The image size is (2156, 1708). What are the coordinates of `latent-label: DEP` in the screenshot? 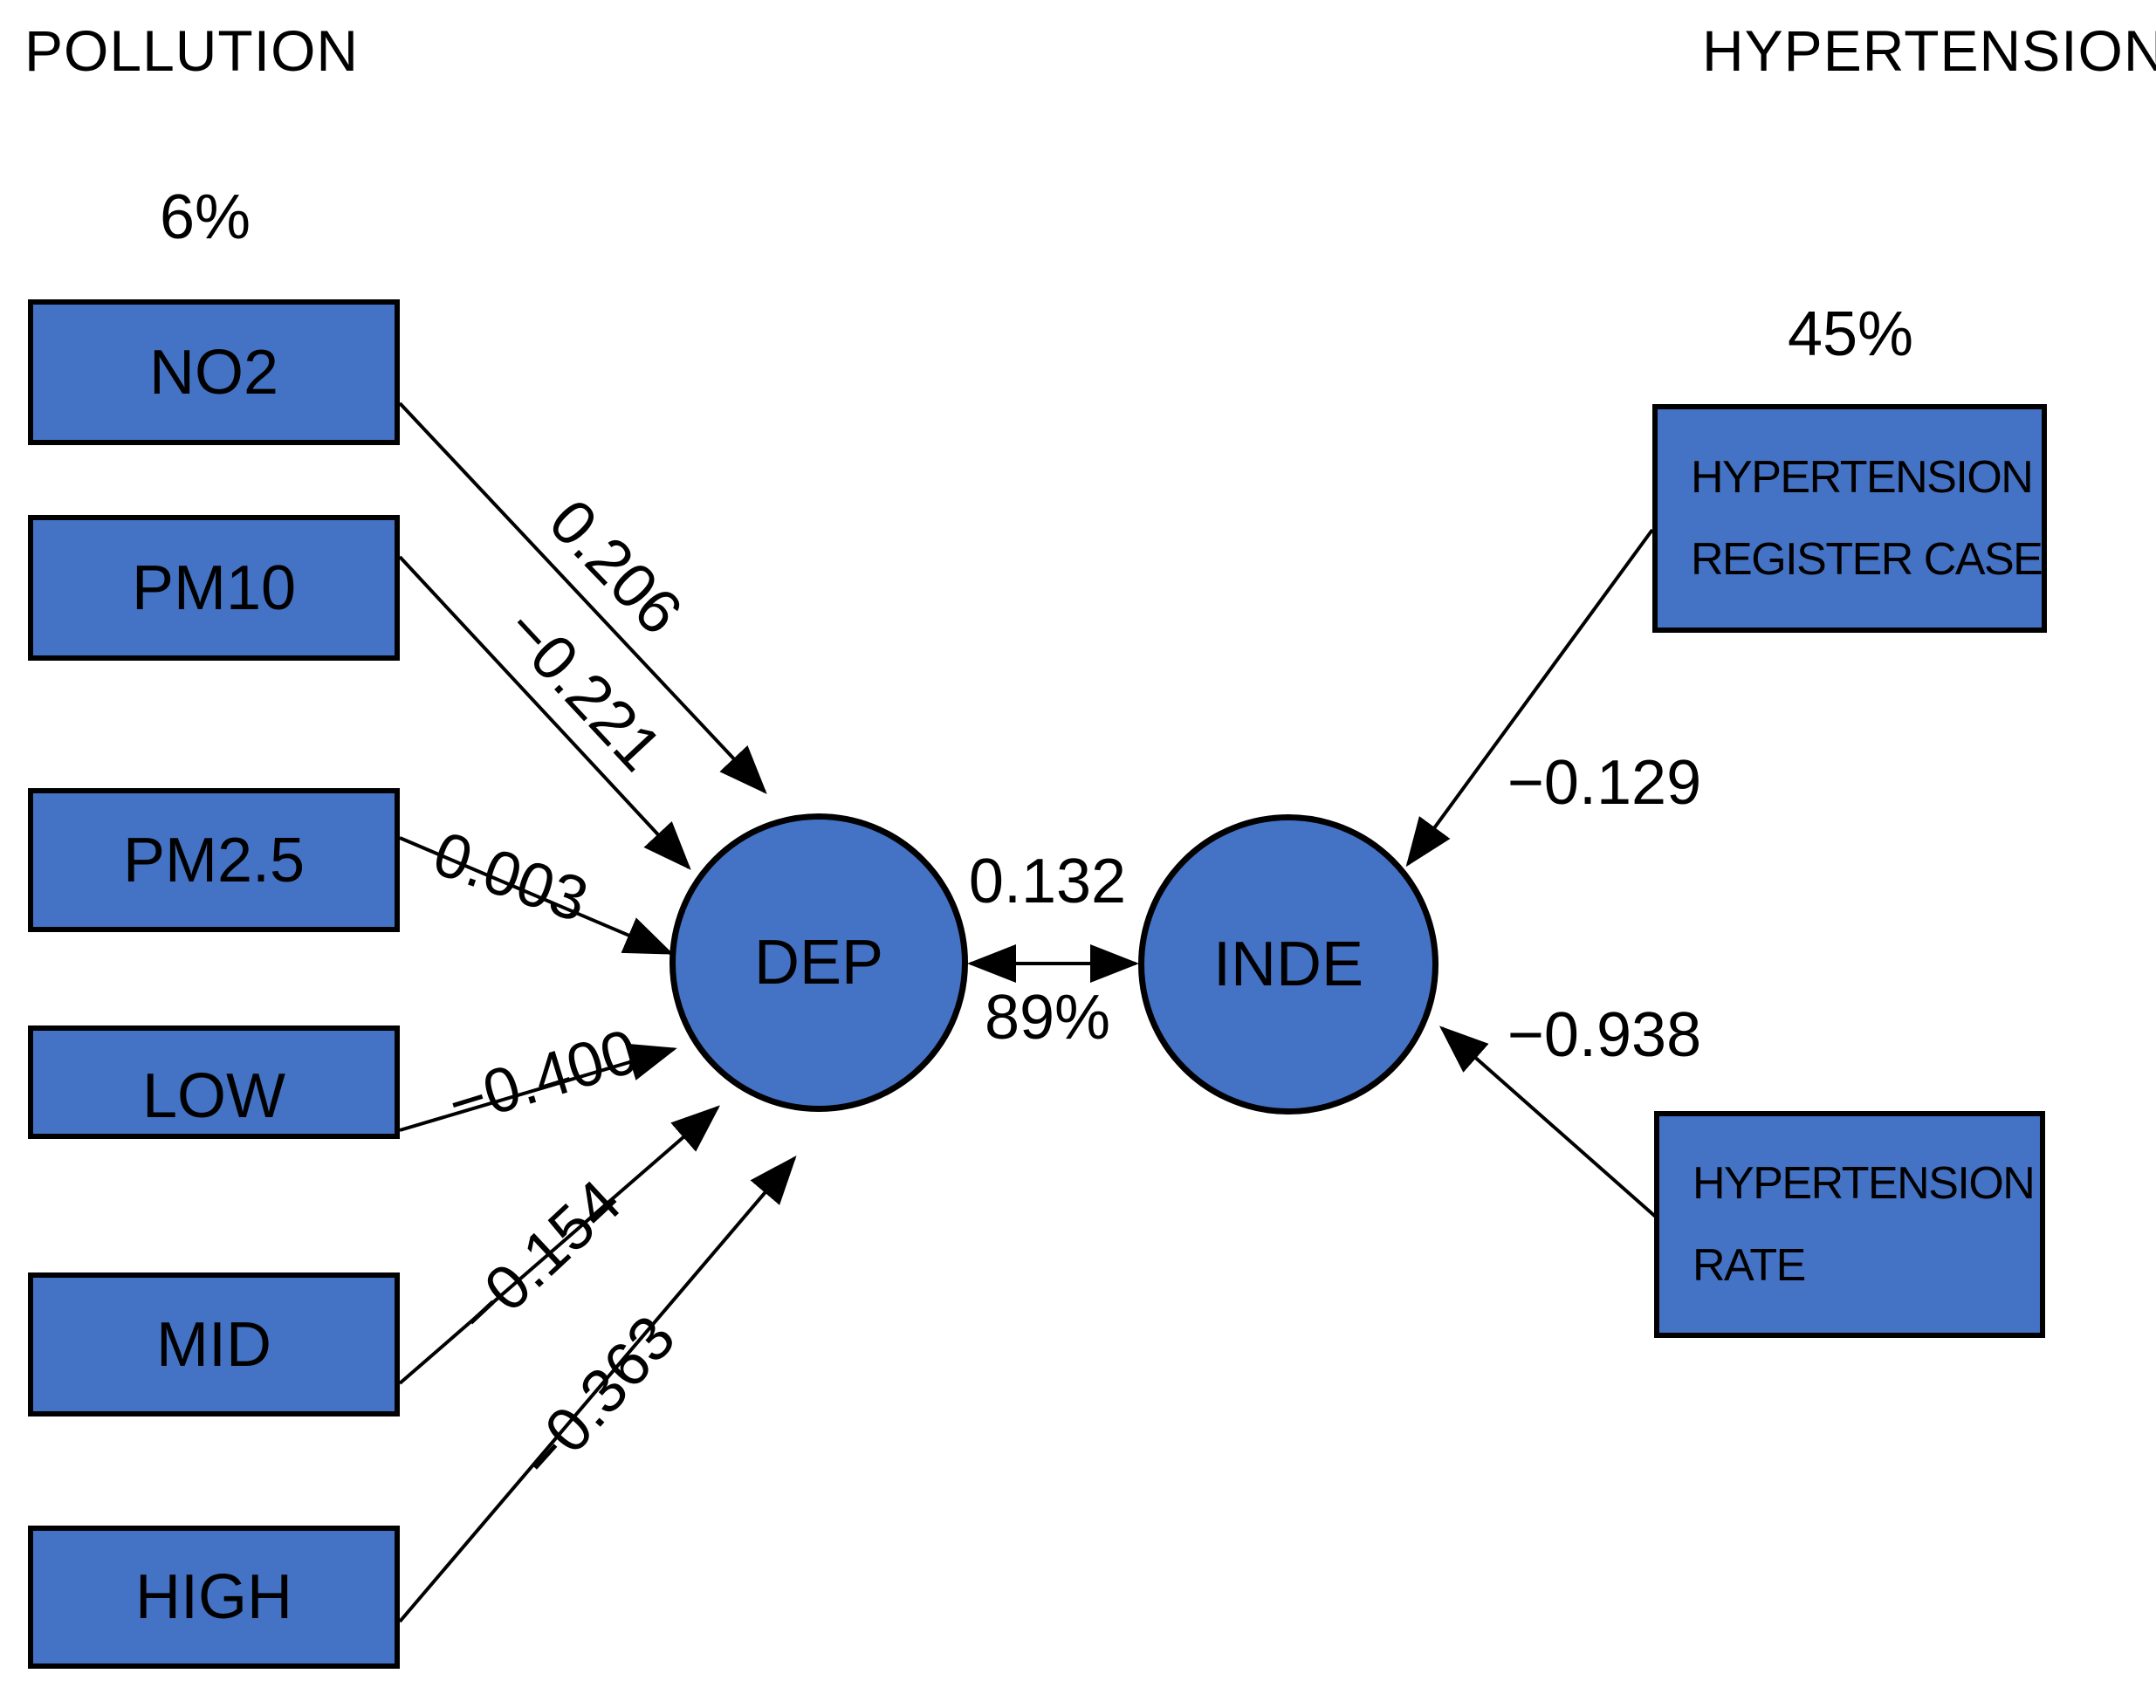 It's located at (818, 963).